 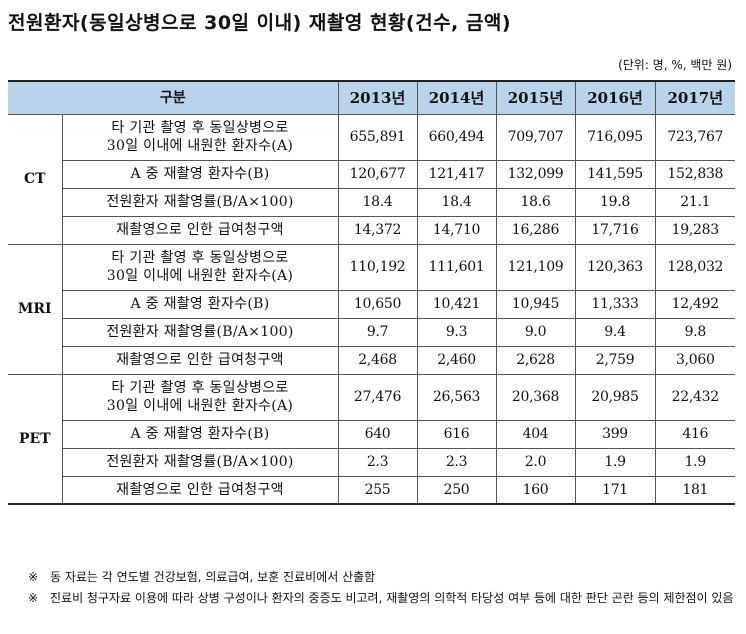 What do you see at coordinates (377, 462) in the screenshot?
I see `cell-value: 2.3` at bounding box center [377, 462].